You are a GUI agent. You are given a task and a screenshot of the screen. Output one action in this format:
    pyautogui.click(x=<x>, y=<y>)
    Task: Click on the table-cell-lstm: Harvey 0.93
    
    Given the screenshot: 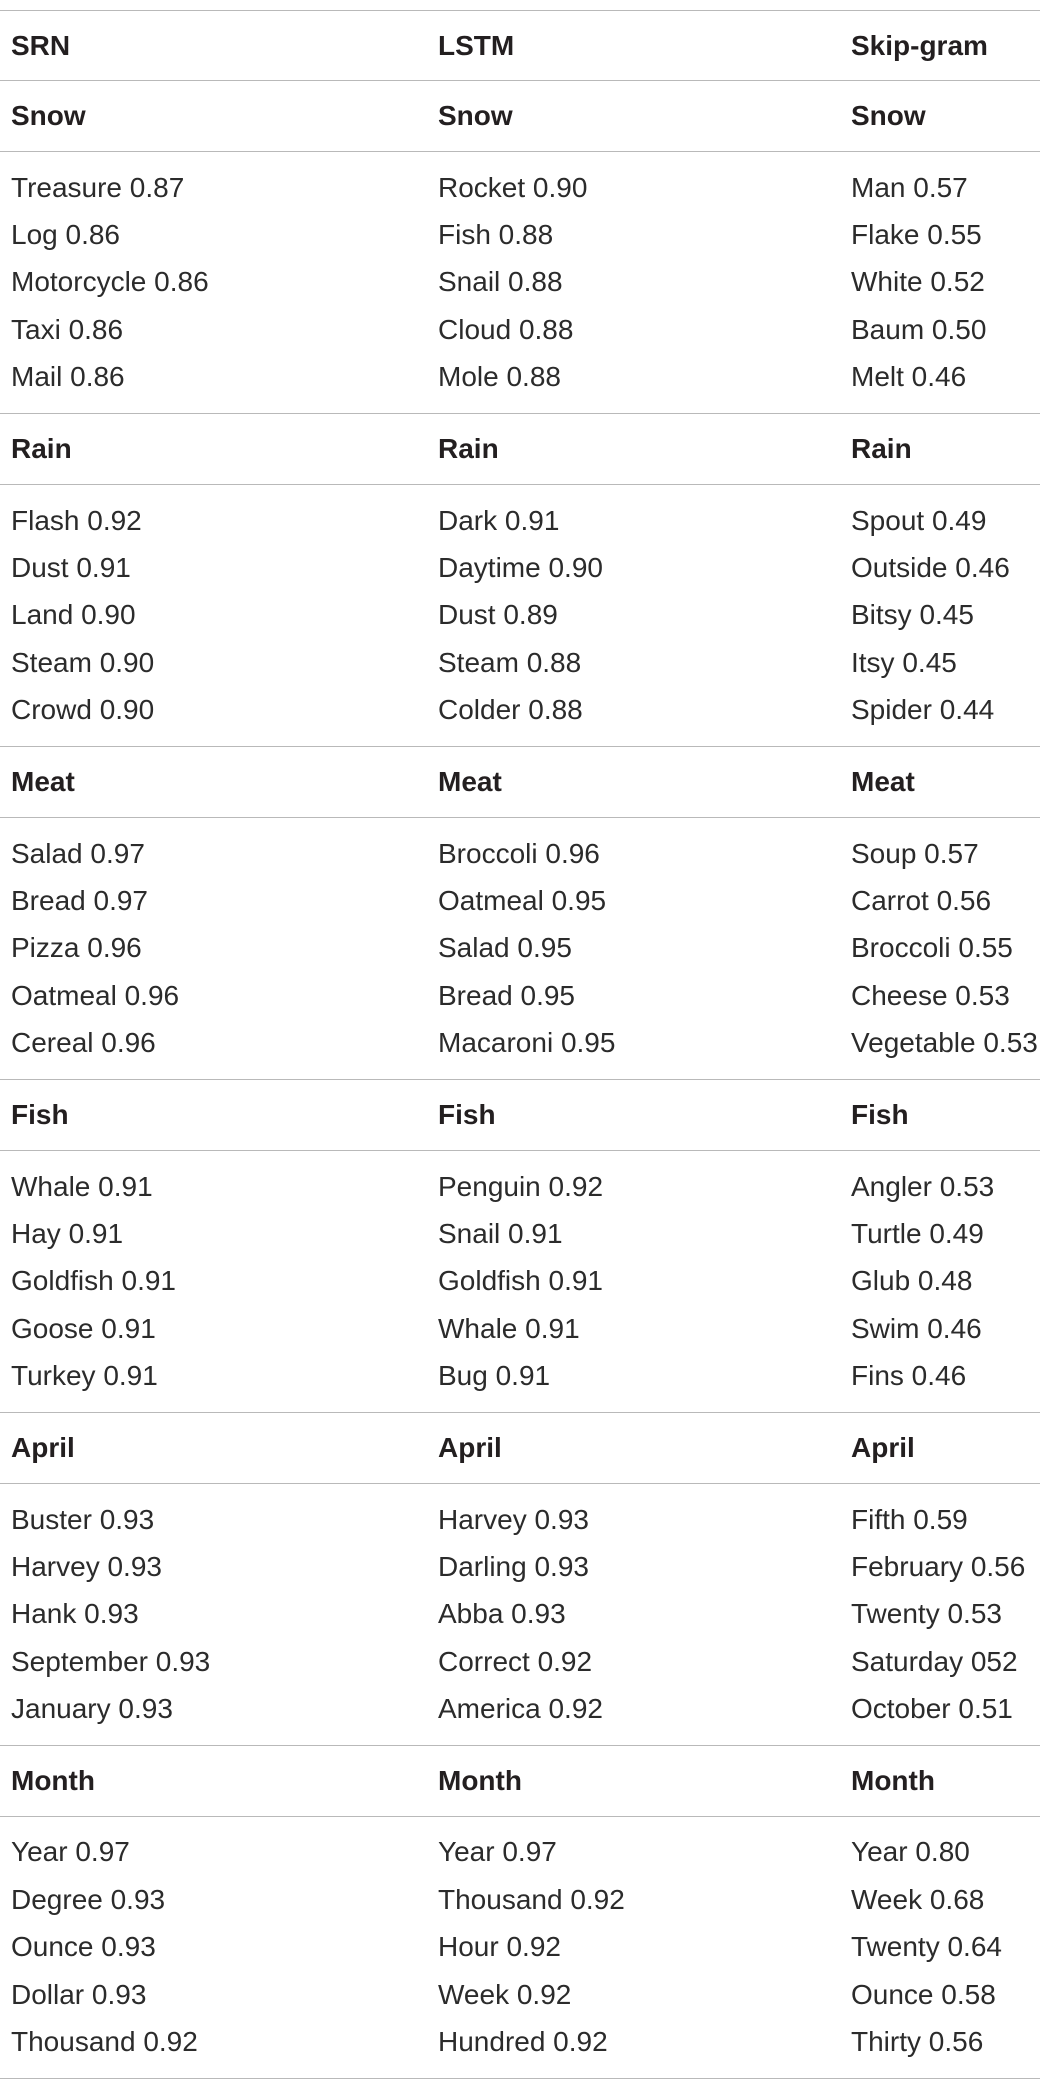 What is the action you would take?
    pyautogui.click(x=513, y=1519)
    